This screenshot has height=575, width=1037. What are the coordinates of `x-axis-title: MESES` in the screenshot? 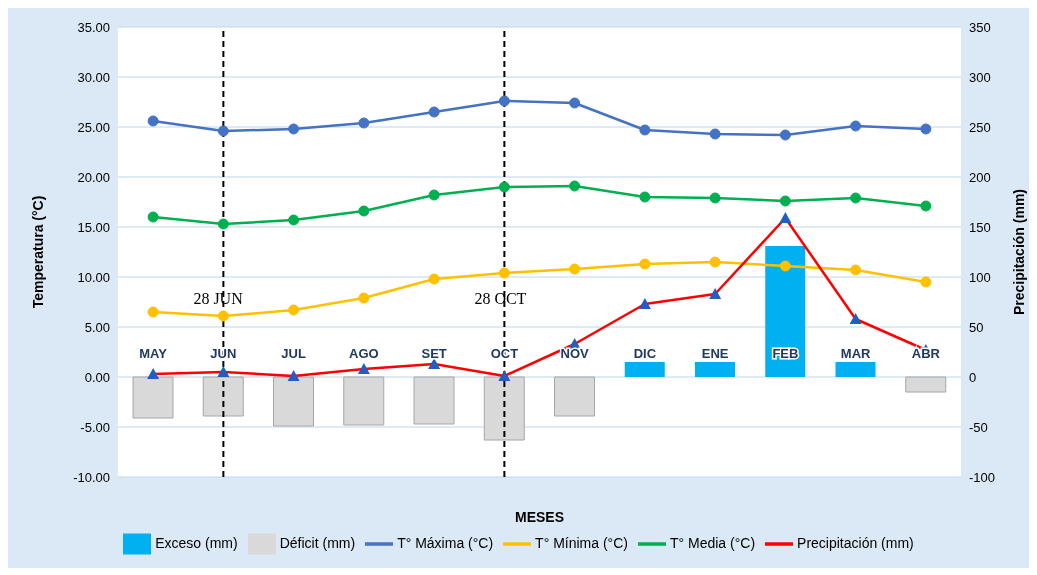 It's located at (539, 517).